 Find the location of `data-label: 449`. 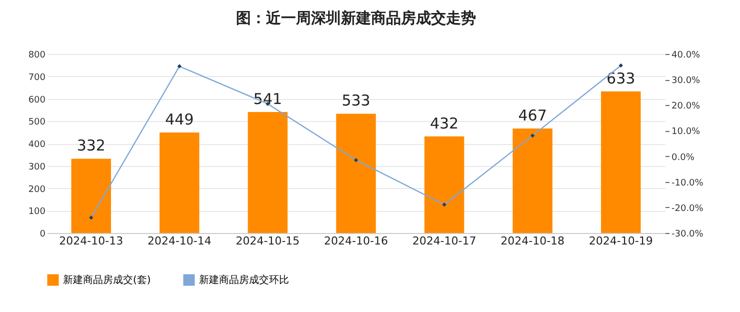

data-label: 449 is located at coordinates (179, 119).